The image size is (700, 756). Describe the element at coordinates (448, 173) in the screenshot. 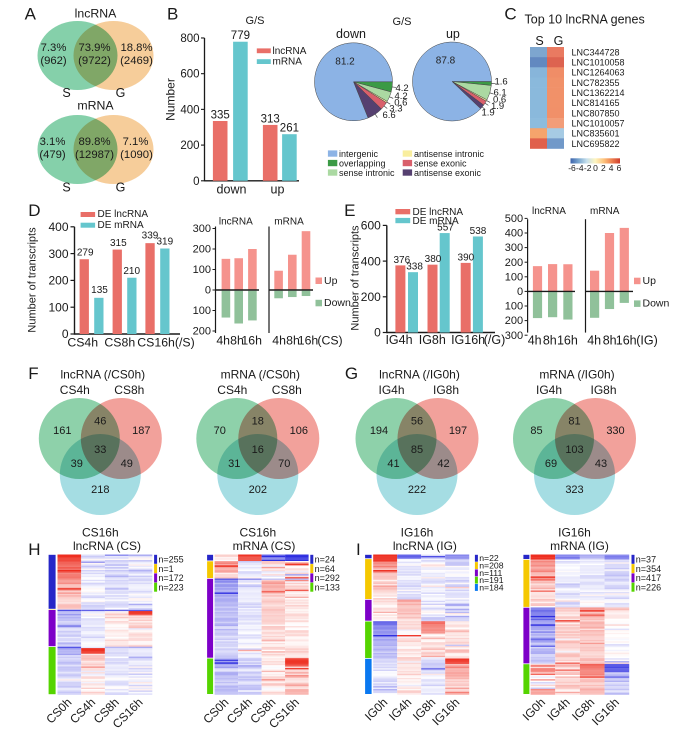

I see `svg-text: antisense exonic` at that location.